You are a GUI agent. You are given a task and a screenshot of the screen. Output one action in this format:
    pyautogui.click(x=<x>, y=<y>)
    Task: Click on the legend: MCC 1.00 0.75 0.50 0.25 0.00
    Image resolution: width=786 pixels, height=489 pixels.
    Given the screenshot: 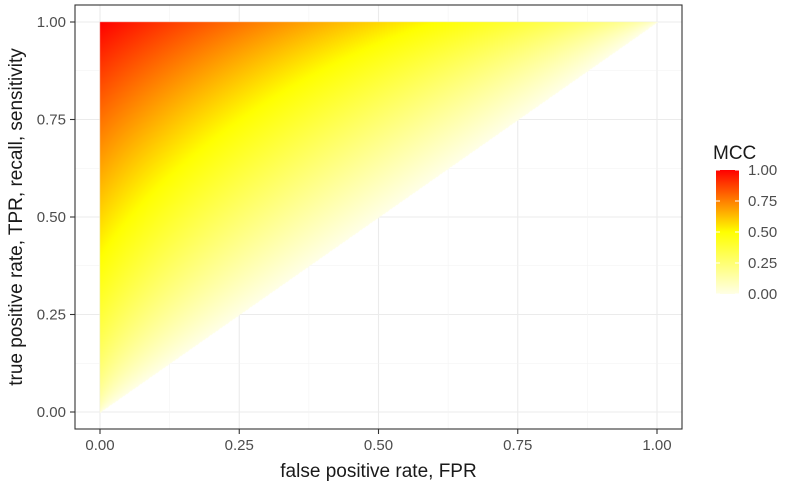 What is the action you would take?
    pyautogui.click(x=745, y=223)
    